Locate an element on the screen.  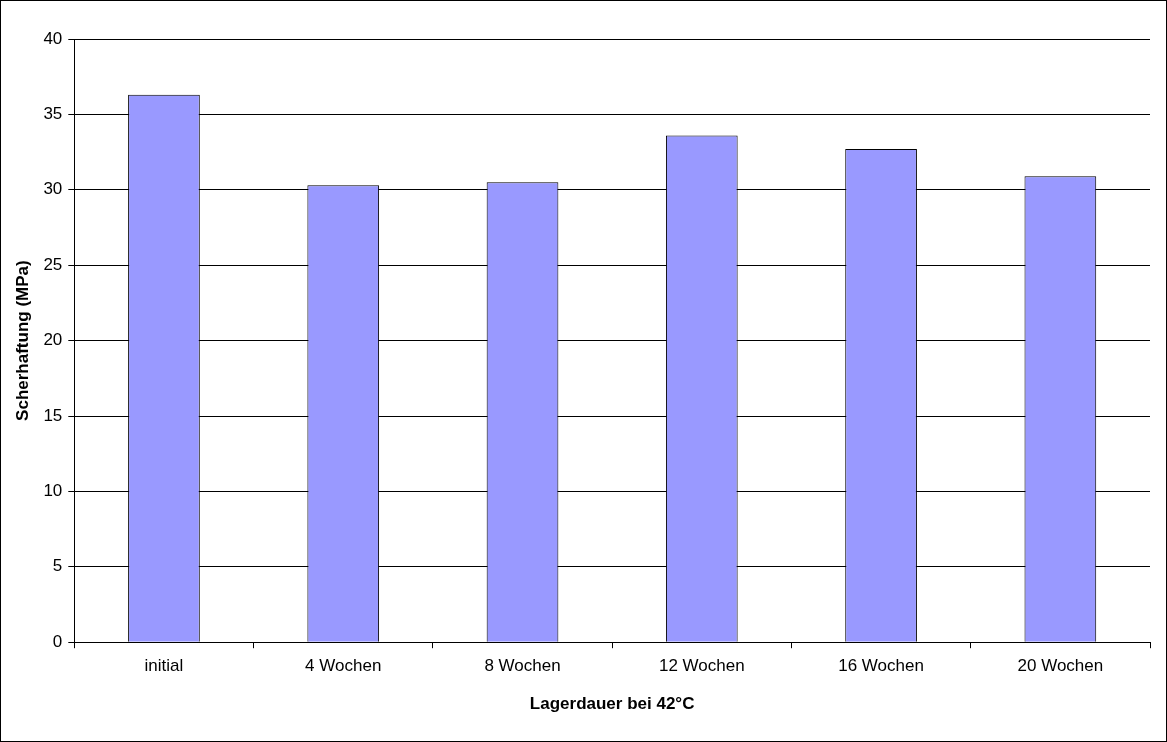
x-tick-label: 4 Wochen is located at coordinates (343, 666).